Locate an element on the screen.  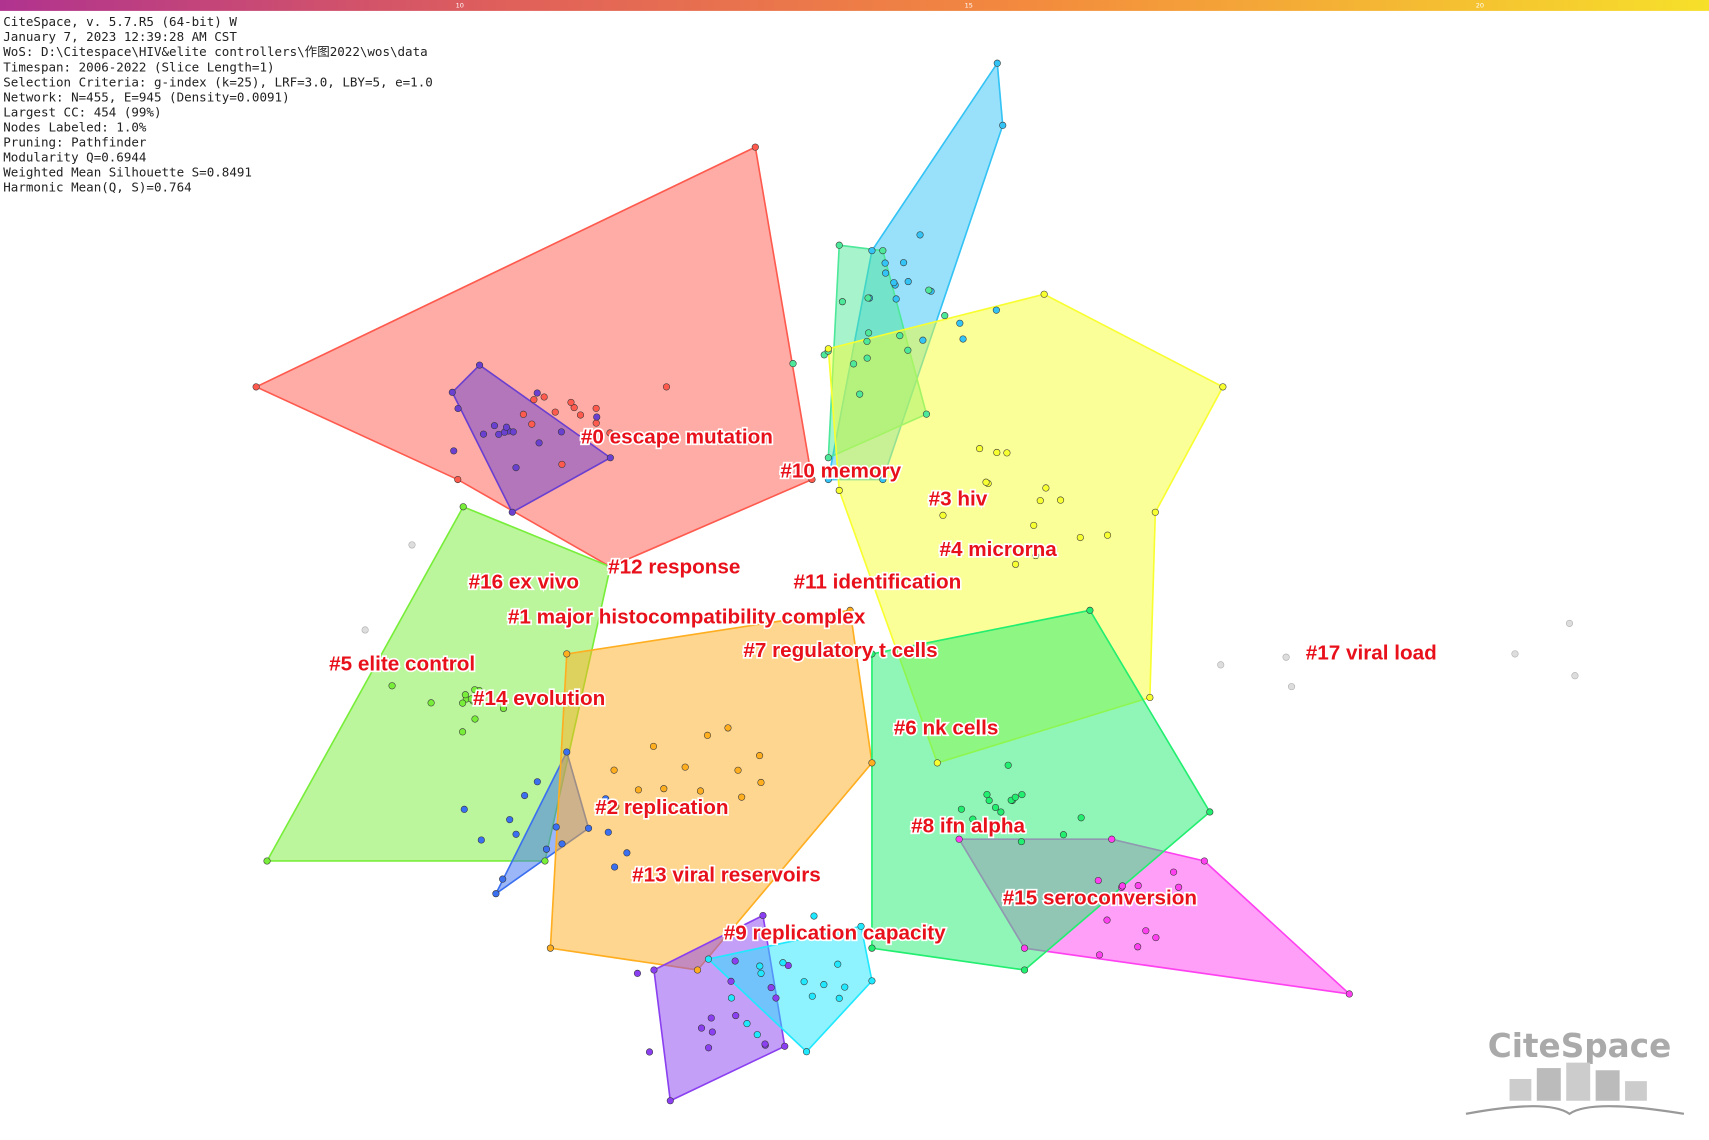
cluster-label: #11 identification is located at coordinates (877, 582).